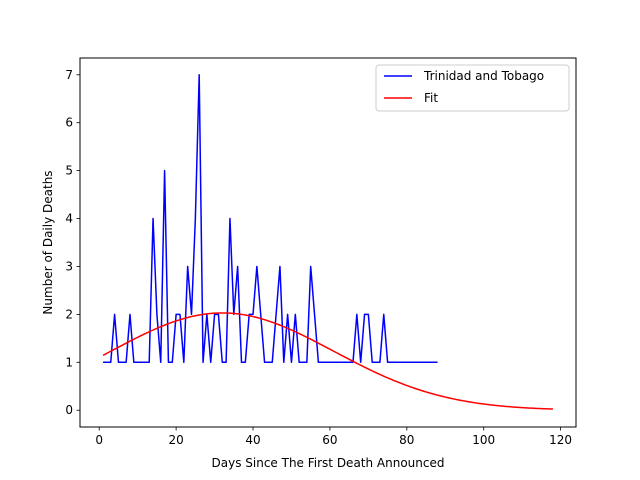 Image resolution: width=640 pixels, height=480 pixels. I want to click on legend: Trinidad and Tobago Fit, so click(472, 88).